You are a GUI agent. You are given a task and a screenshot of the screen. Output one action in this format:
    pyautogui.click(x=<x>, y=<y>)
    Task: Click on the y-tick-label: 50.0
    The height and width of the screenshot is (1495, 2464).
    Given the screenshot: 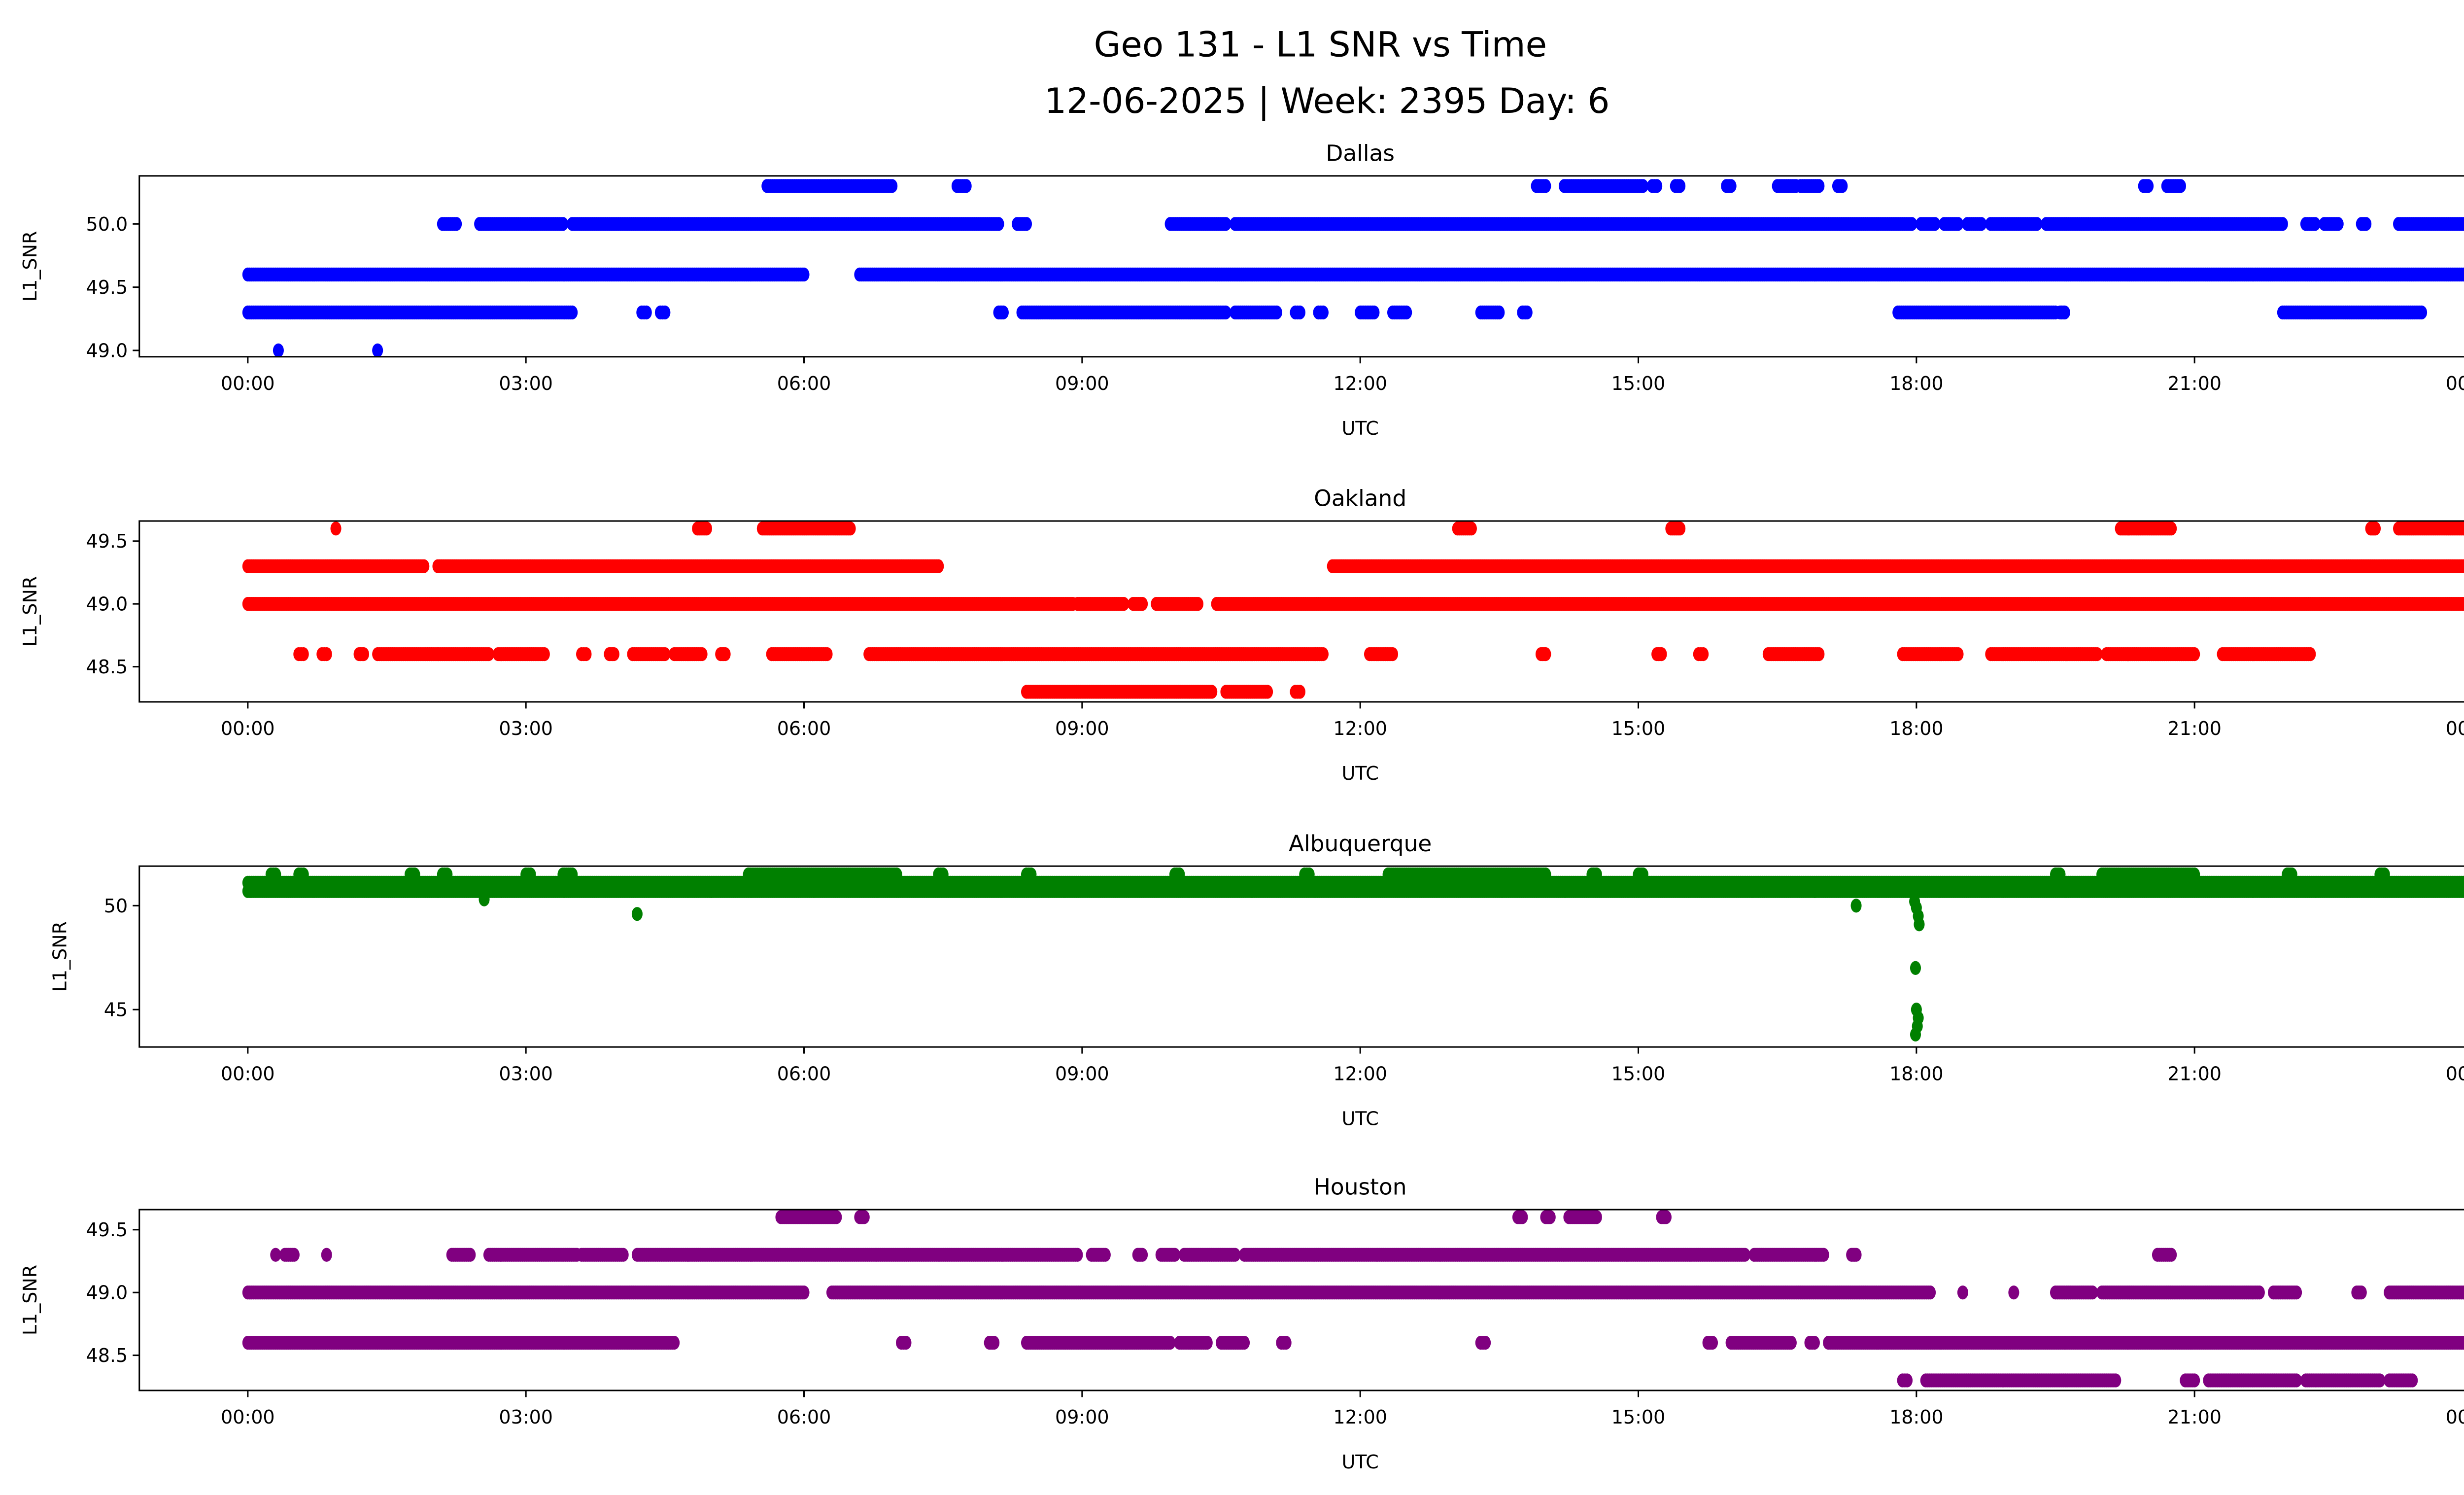 What is the action you would take?
    pyautogui.click(x=107, y=224)
    